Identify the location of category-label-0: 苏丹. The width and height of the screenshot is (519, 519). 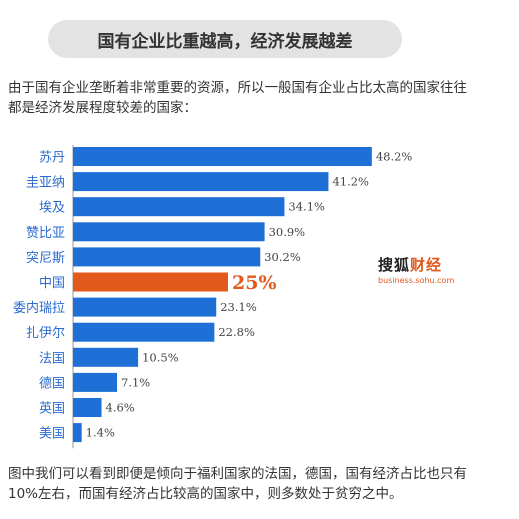
(52, 158).